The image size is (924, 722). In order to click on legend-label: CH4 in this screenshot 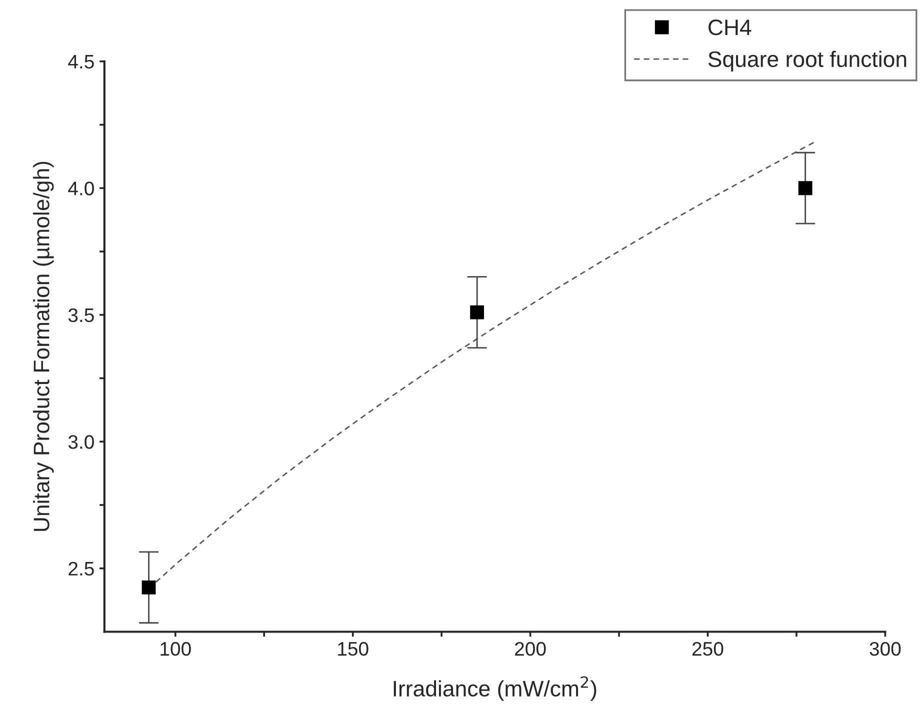, I will do `click(730, 28)`.